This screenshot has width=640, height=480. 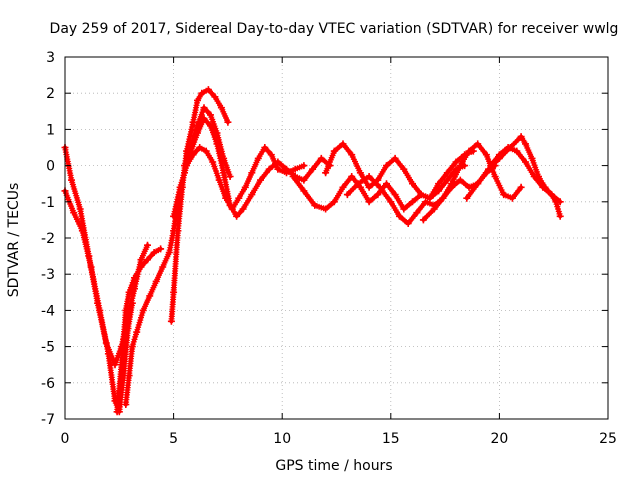 I want to click on series-track-j, so click(x=421, y=194).